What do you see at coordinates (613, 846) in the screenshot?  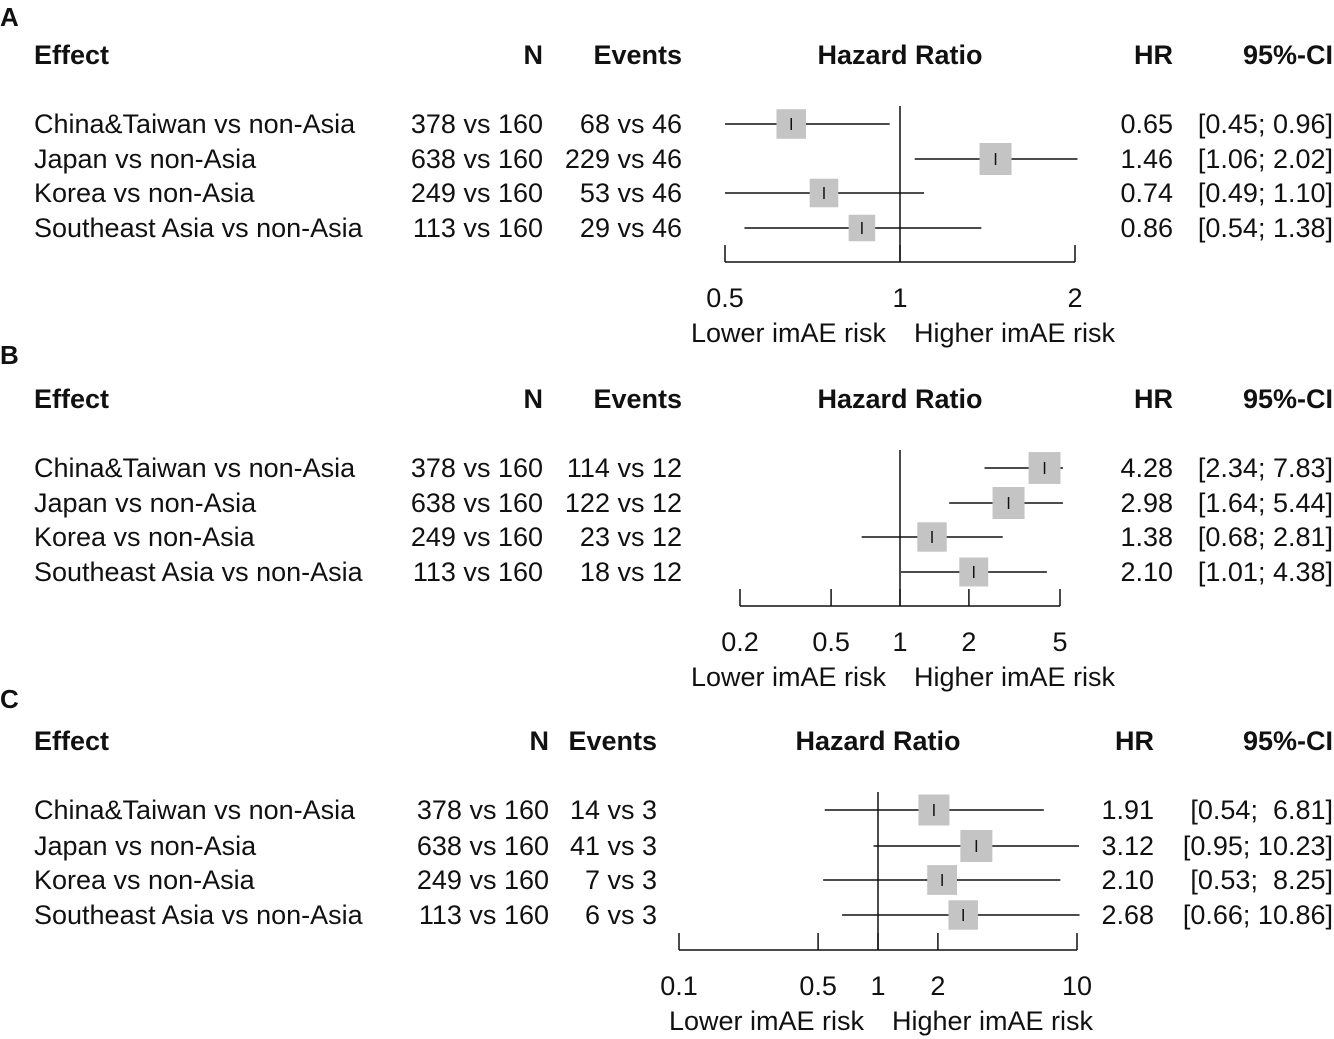 I see `events-value: 41 vs 3` at bounding box center [613, 846].